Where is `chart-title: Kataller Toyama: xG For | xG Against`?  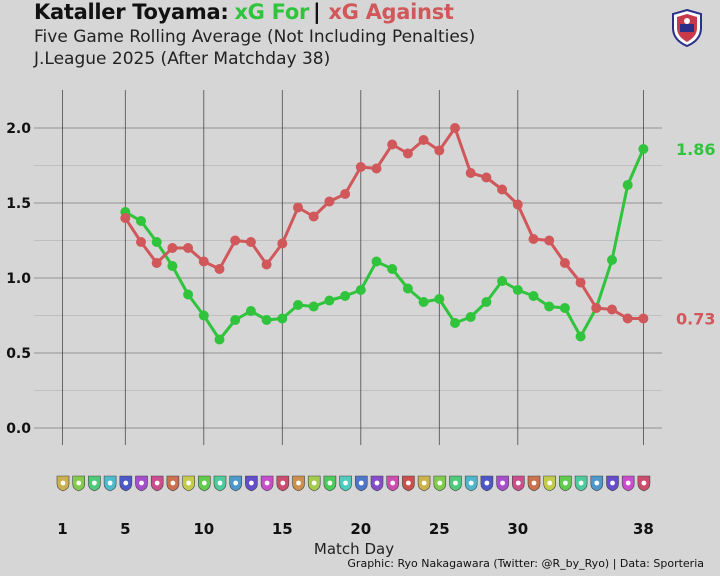 chart-title: Kataller Toyama: xG For | xG Against is located at coordinates (244, 14).